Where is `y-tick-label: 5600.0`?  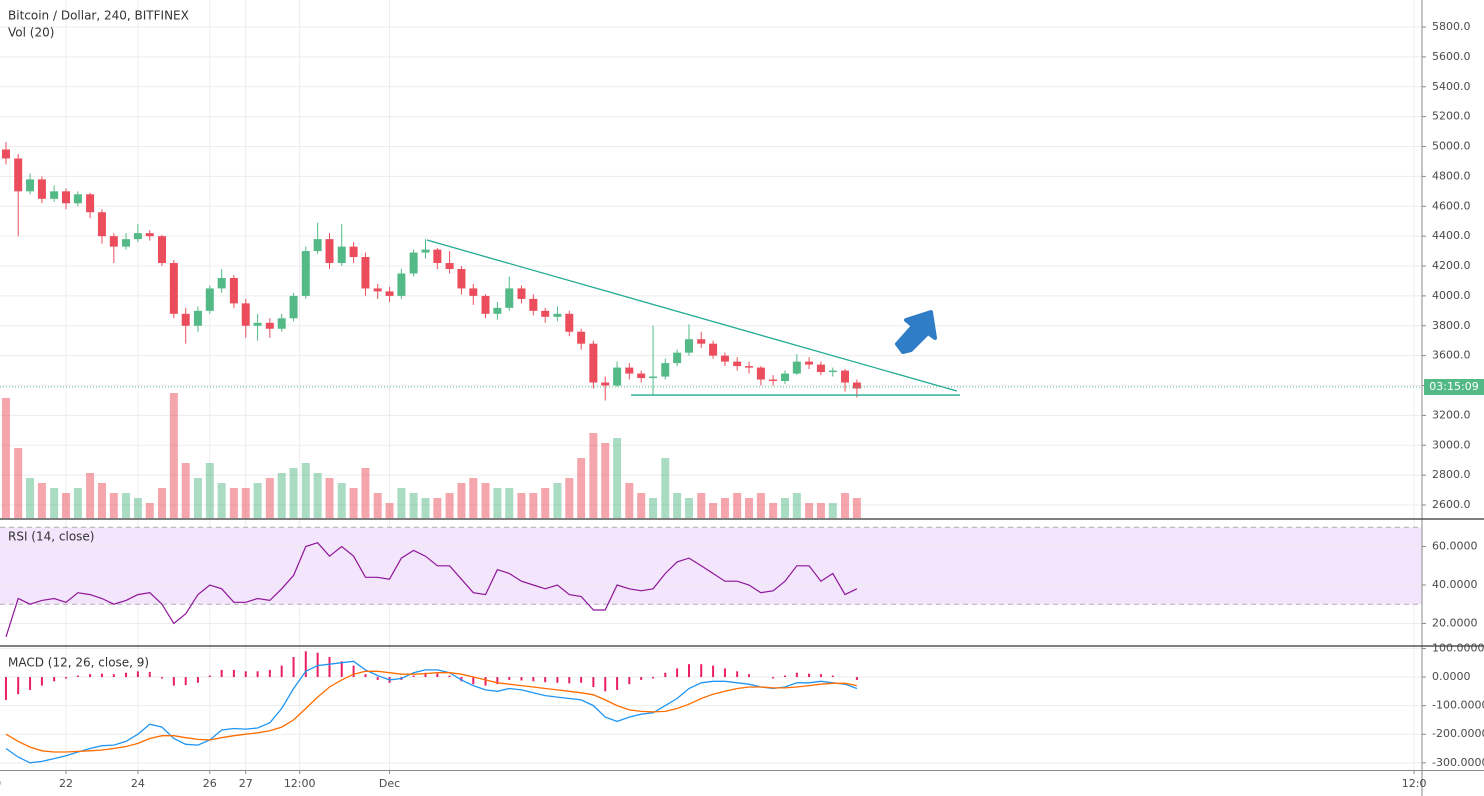 y-tick-label: 5600.0 is located at coordinates (1451, 56).